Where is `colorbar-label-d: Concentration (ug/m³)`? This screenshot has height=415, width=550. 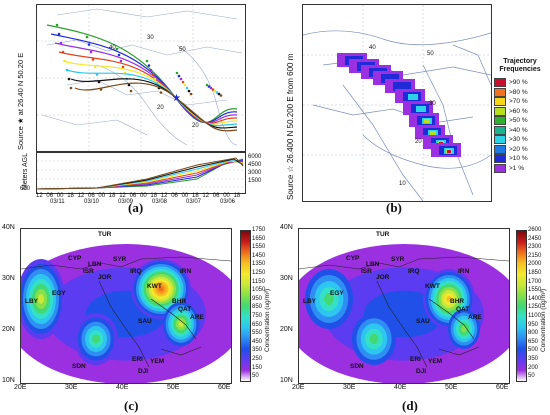
colorbar-label-d: Concentration (ug/m³) is located at coordinates (543, 320).